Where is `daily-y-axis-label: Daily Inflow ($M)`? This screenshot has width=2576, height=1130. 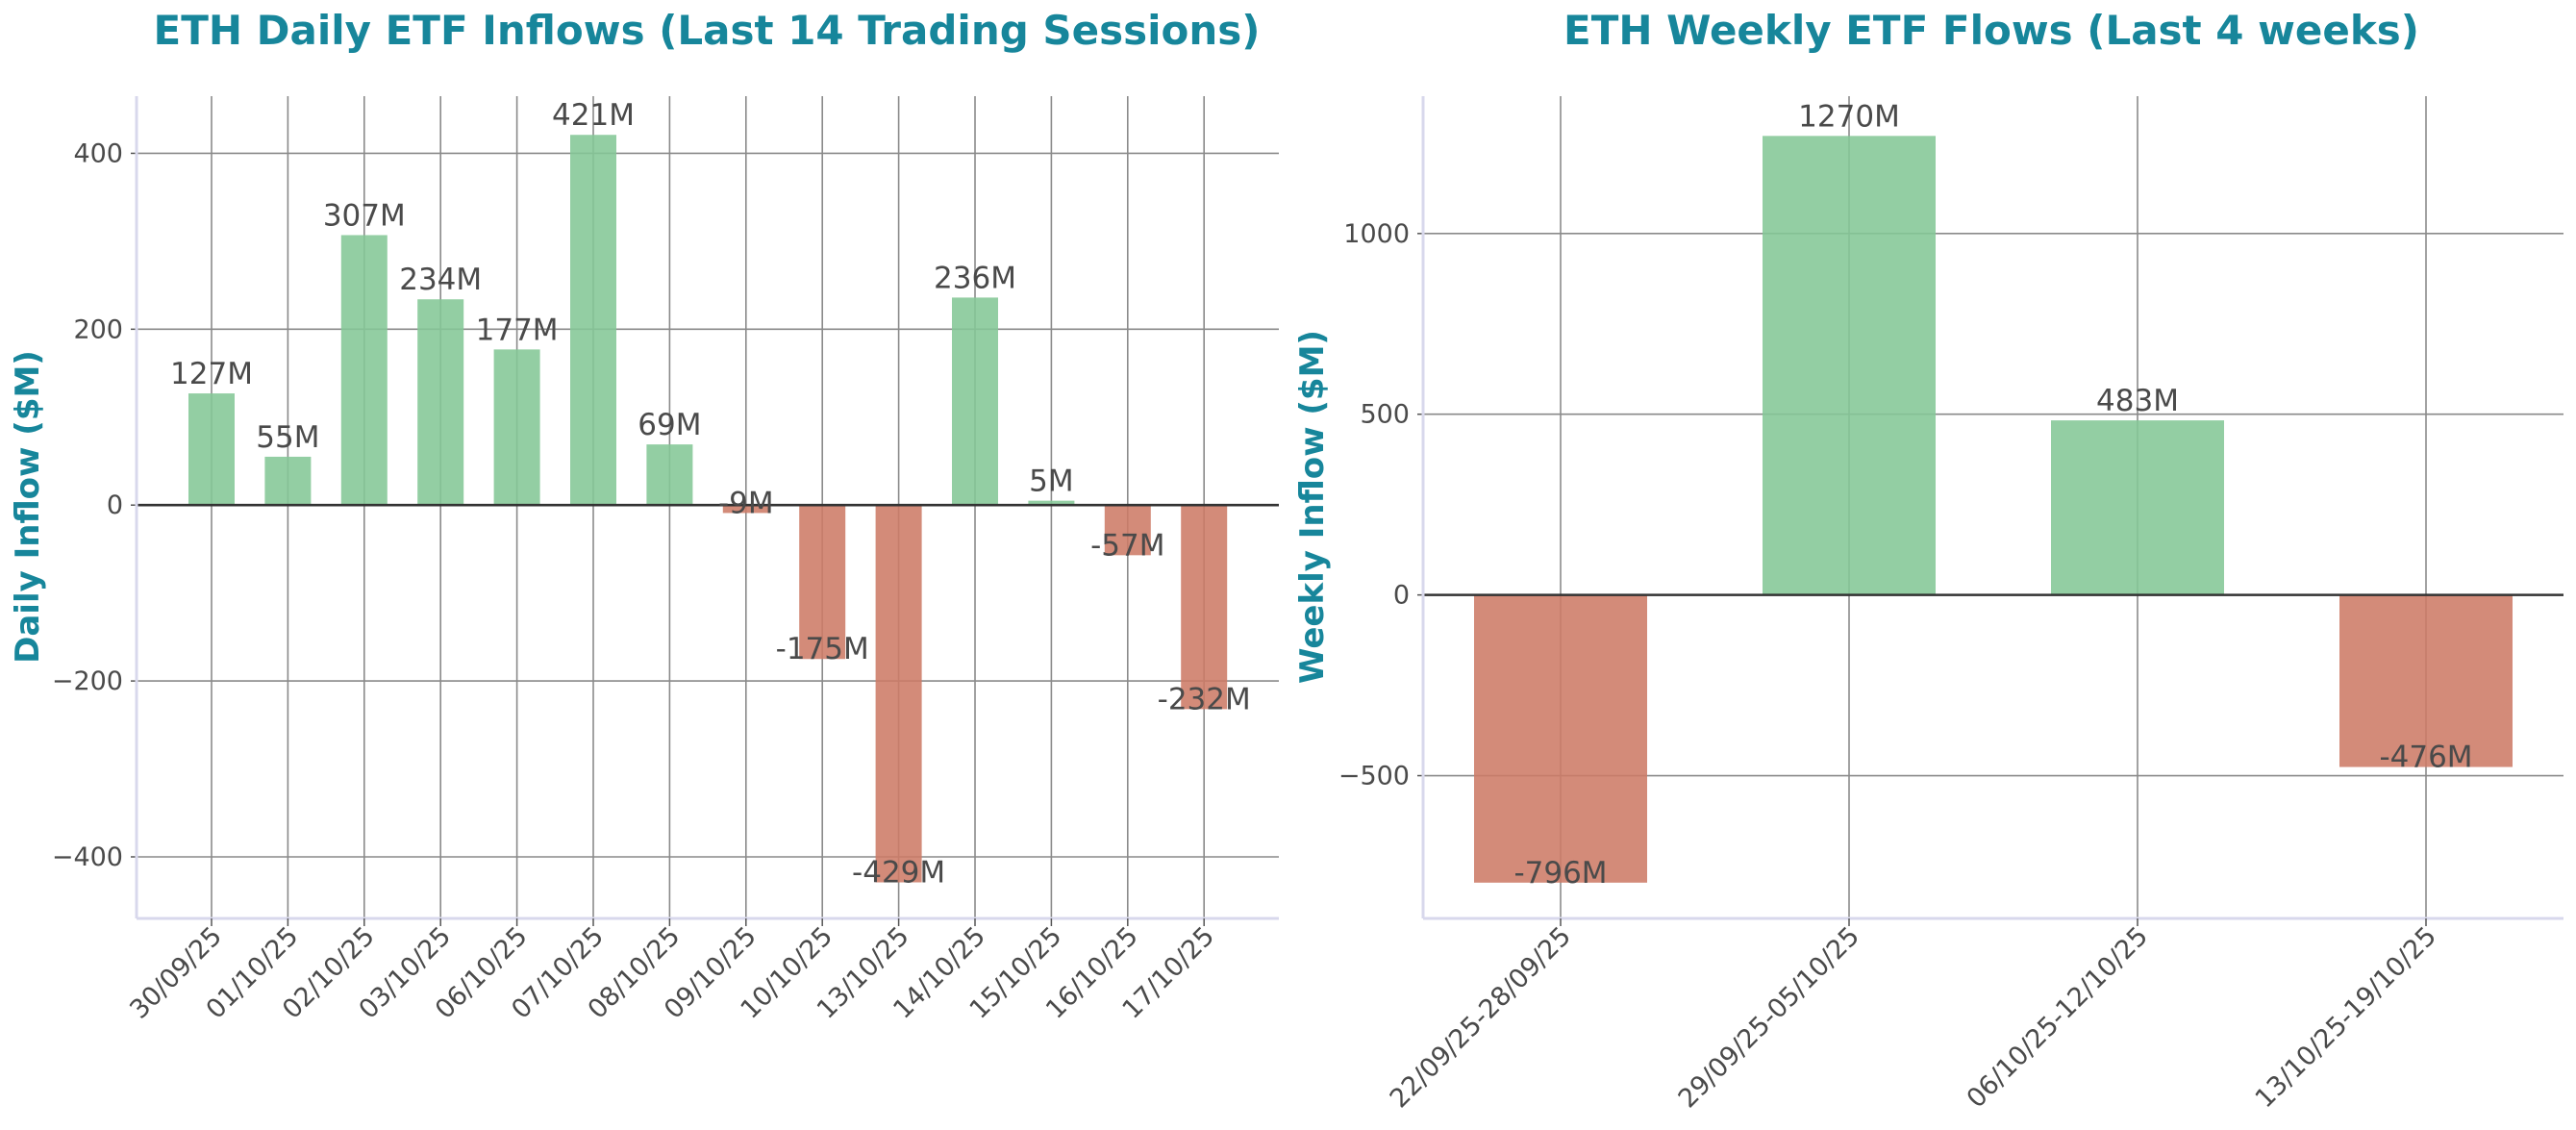
daily-y-axis-label: Daily Inflow ($M) is located at coordinates (28, 507).